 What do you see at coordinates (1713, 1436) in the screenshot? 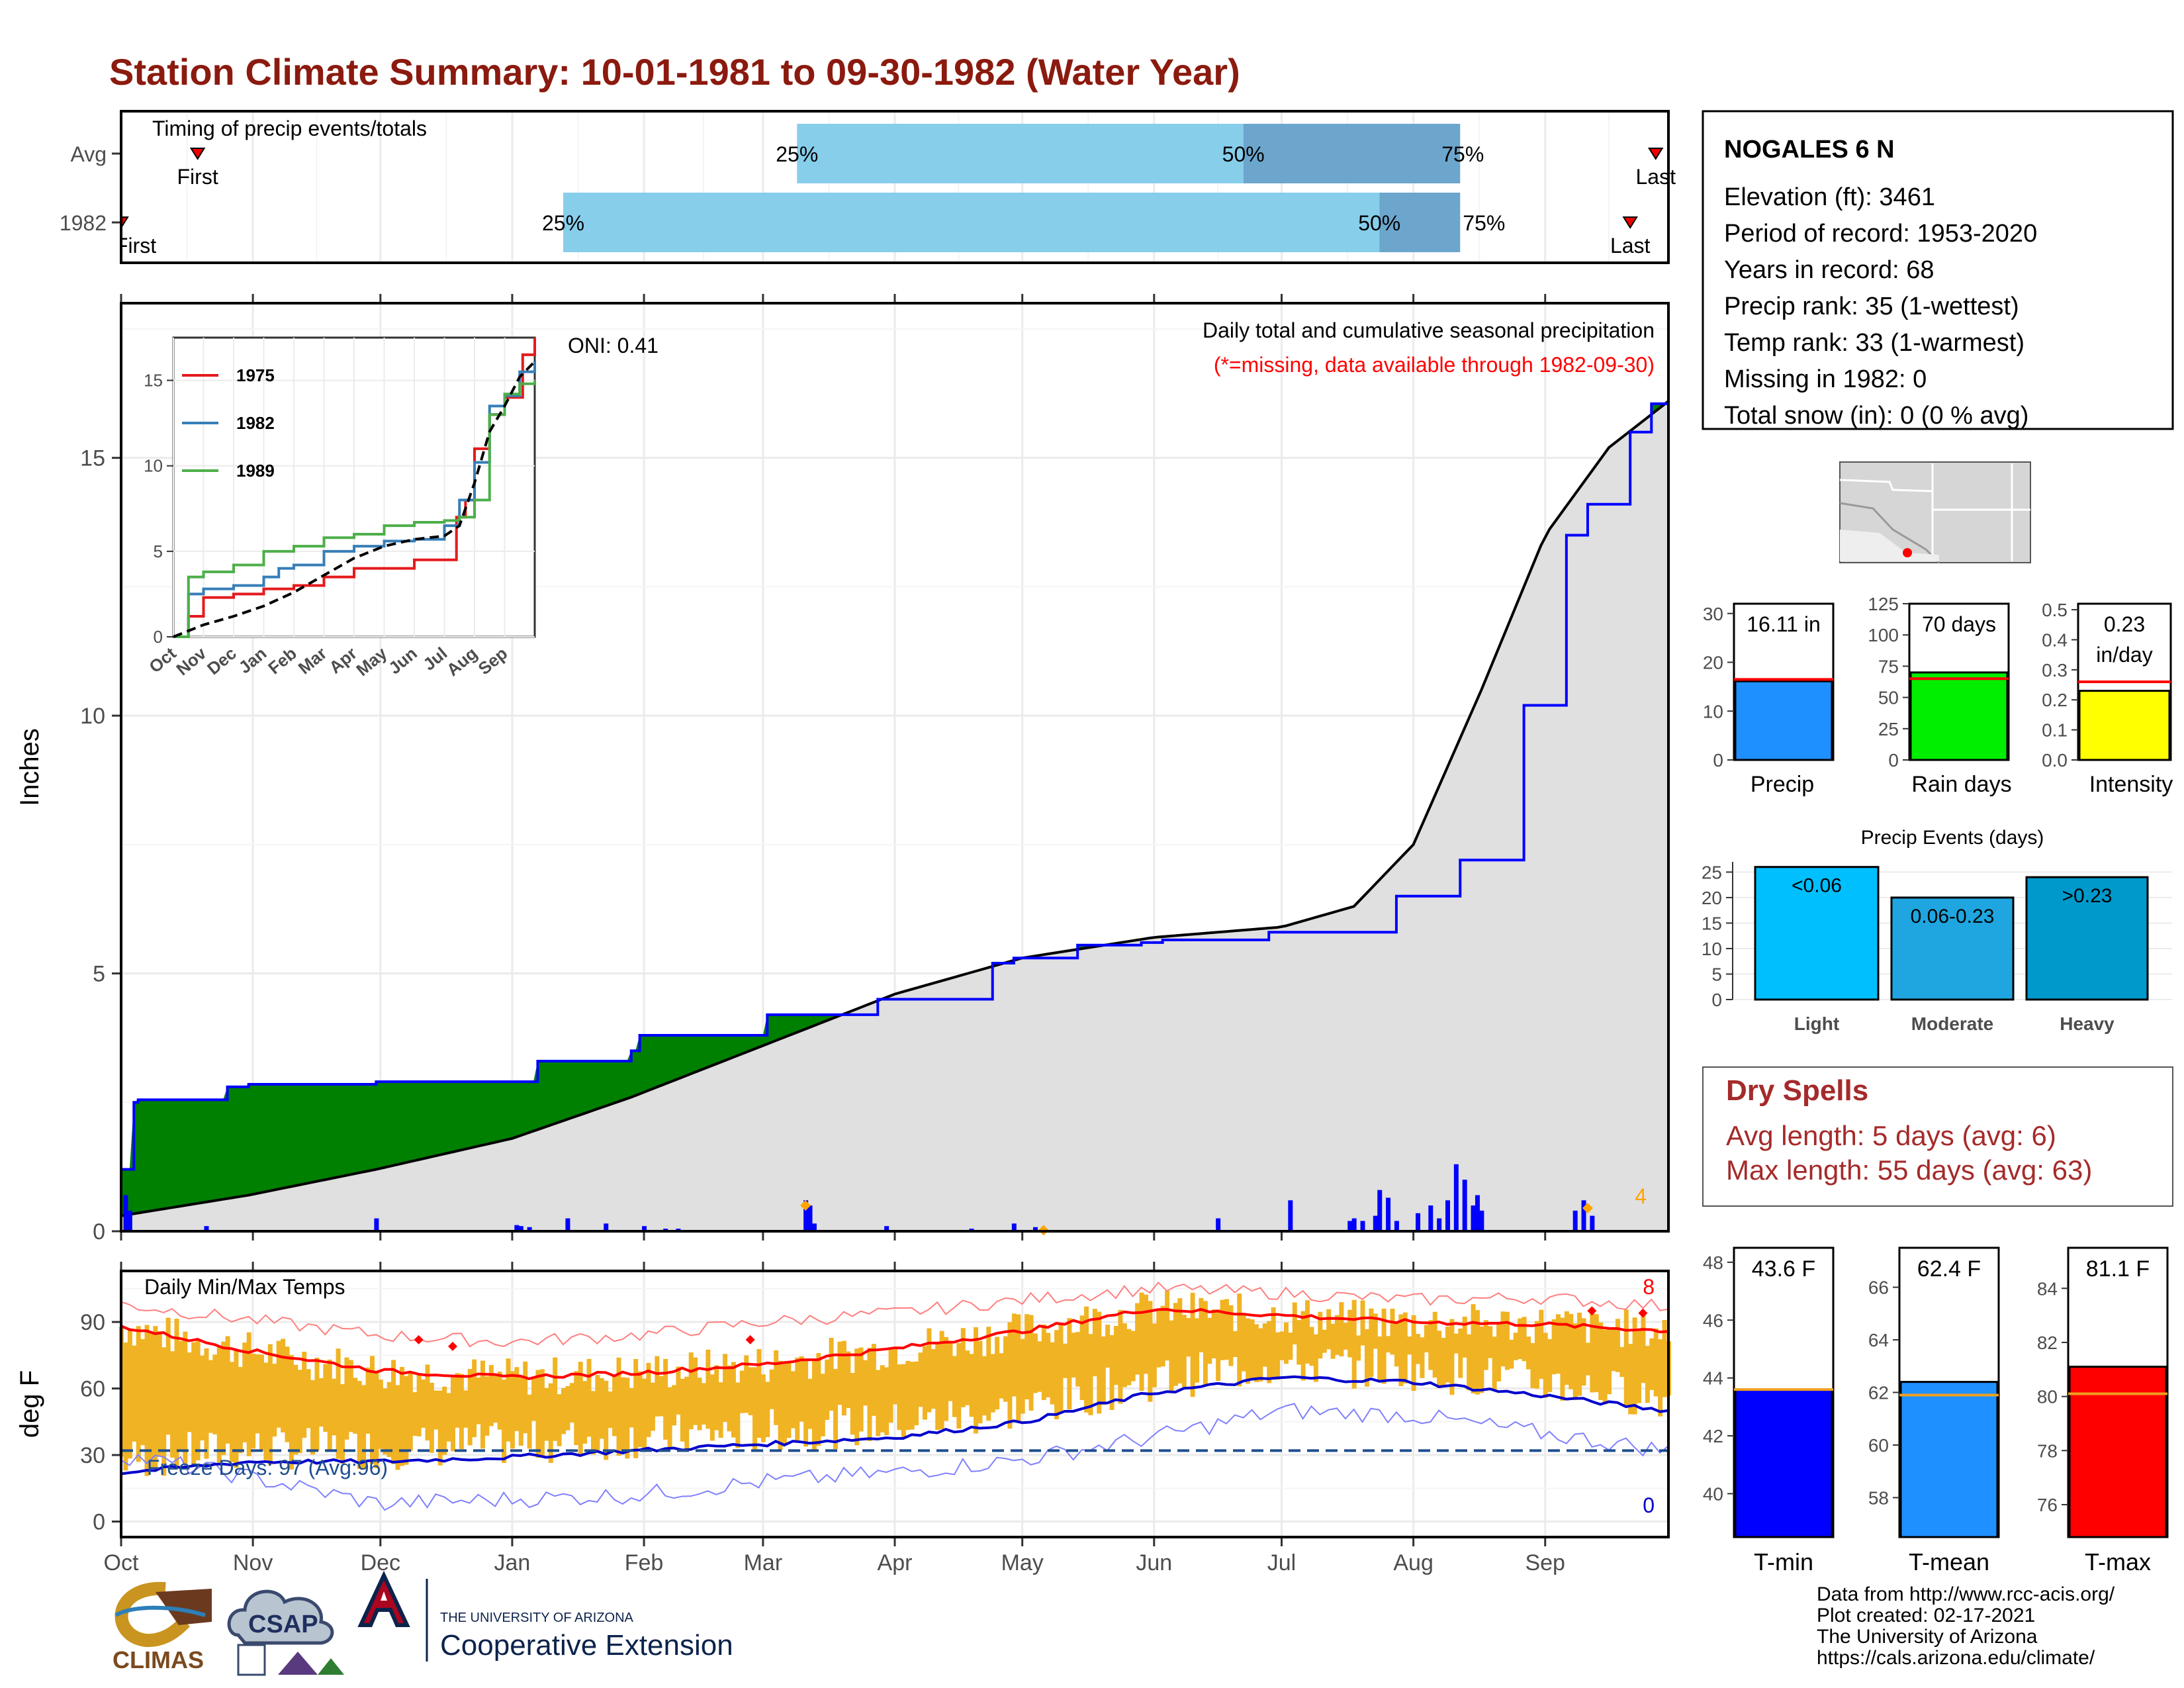
I see `temp-bar-tick: 42` at bounding box center [1713, 1436].